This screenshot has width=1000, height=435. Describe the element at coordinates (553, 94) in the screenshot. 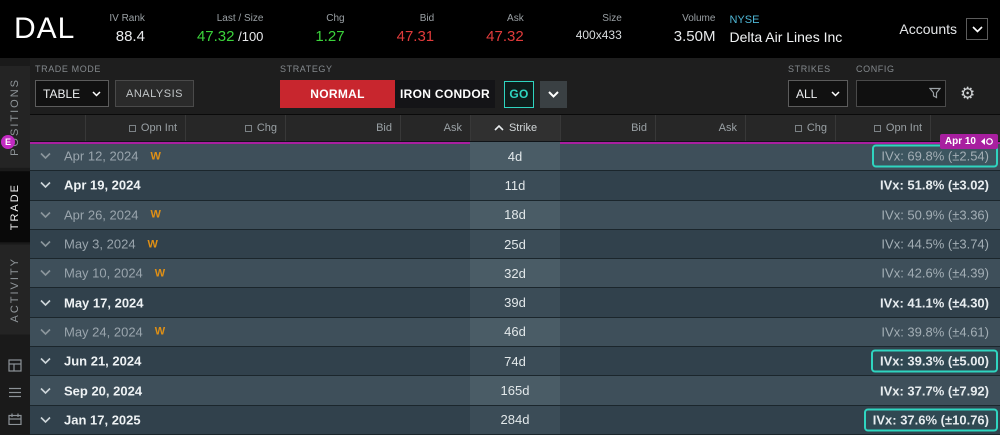

I see `strategy-dropdown-button` at that location.